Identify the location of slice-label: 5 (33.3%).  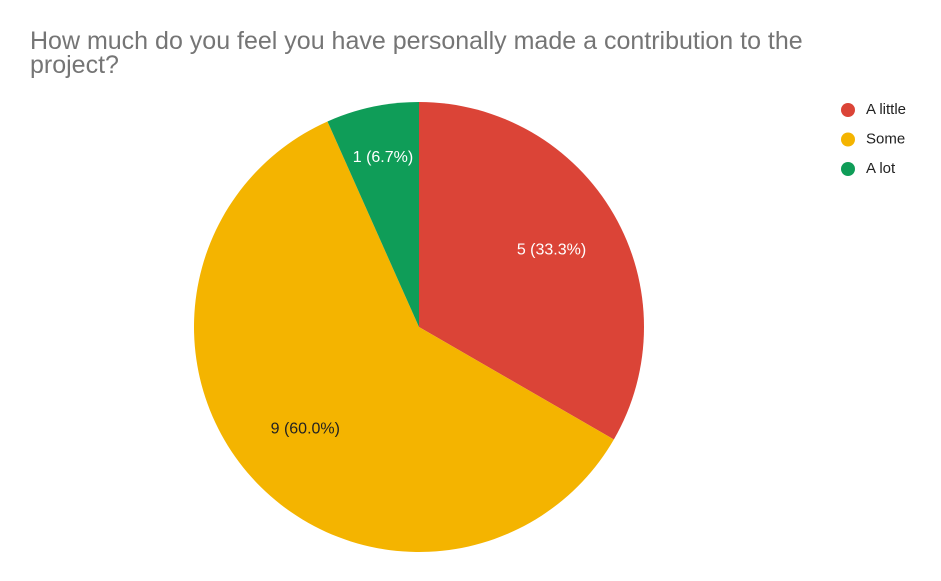
(551, 250).